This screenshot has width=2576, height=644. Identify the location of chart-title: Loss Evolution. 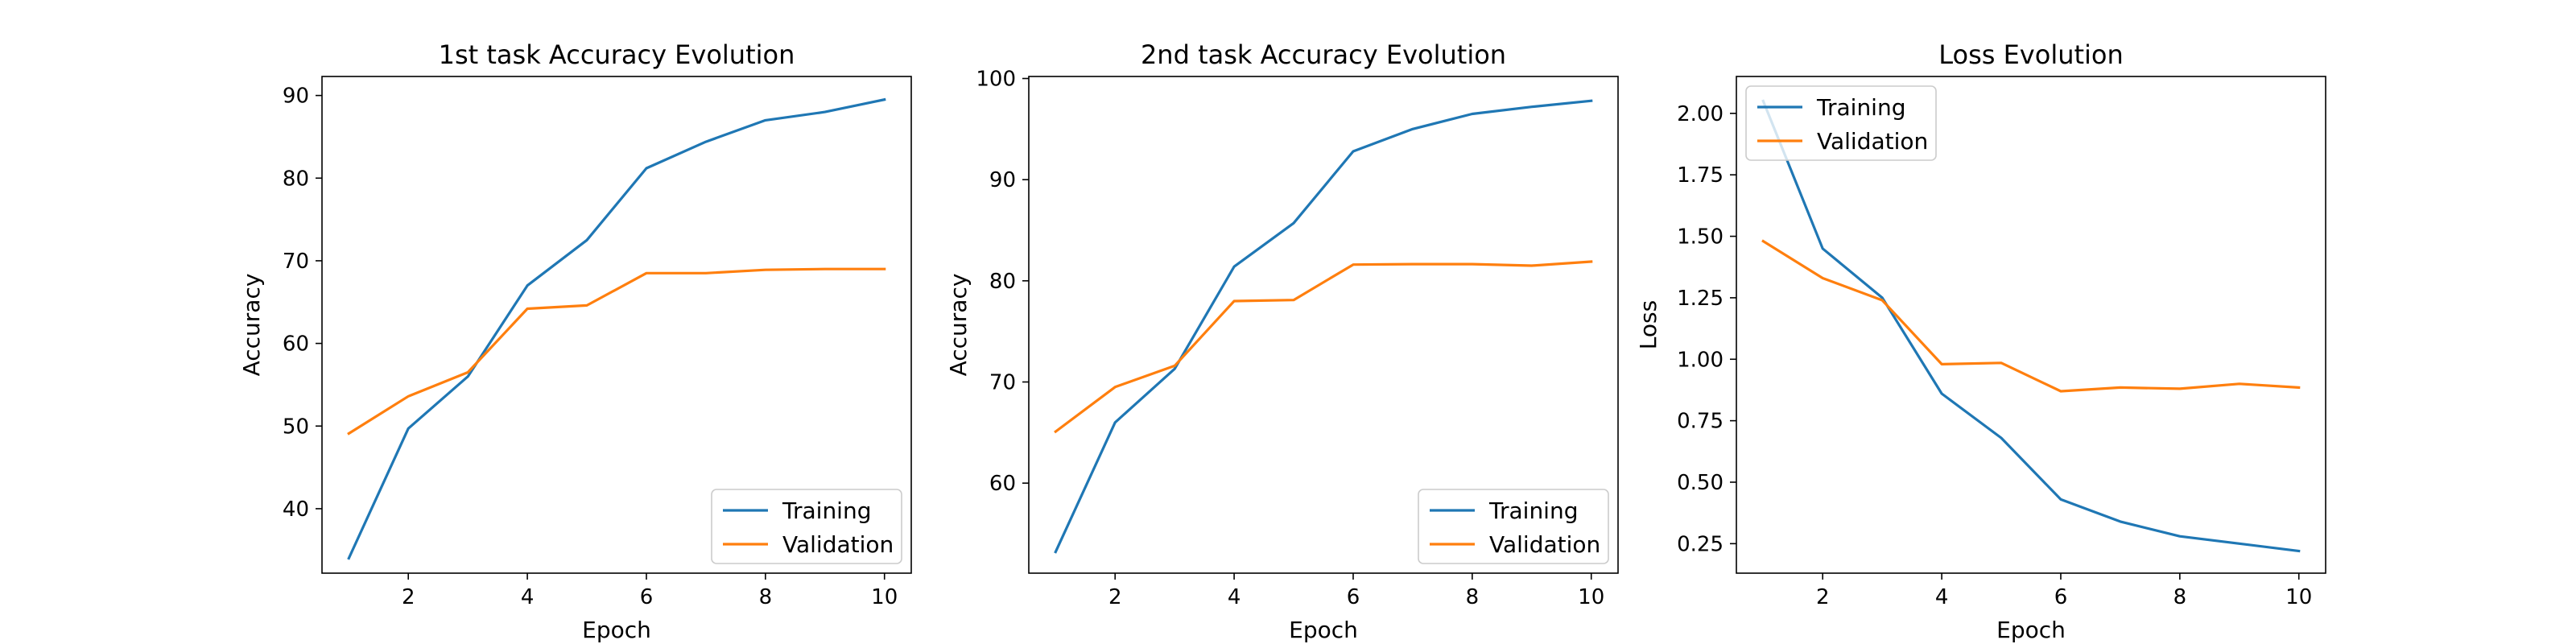
(2031, 54).